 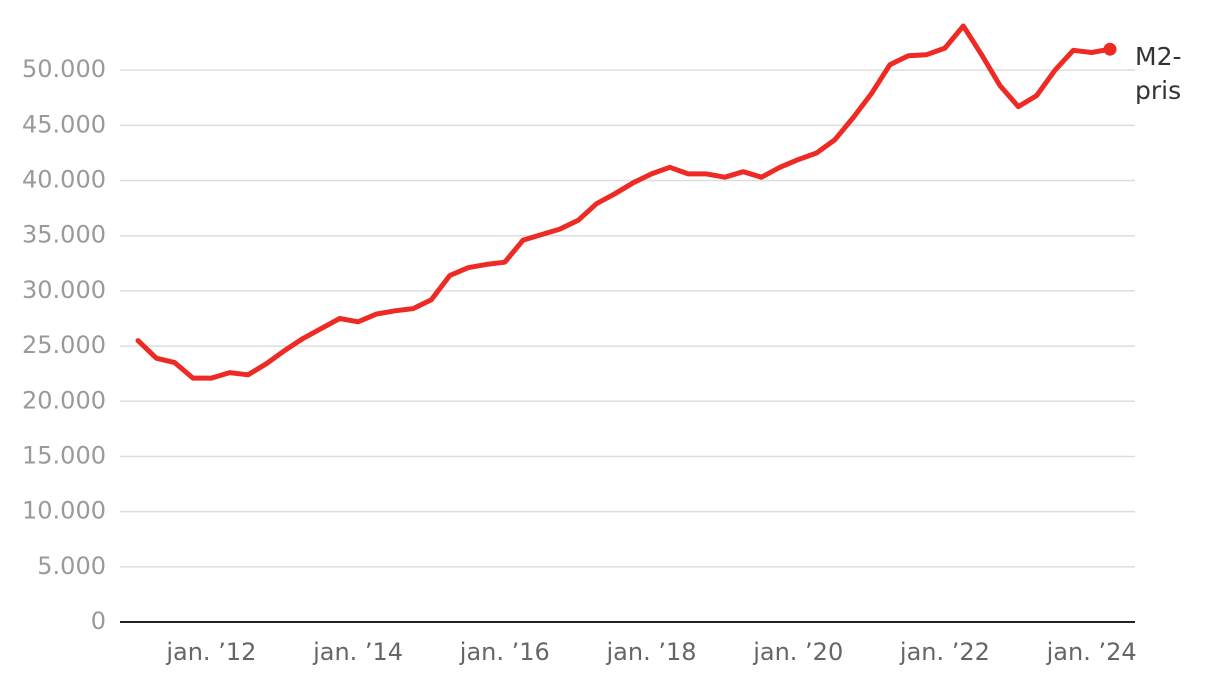 I want to click on x-tick-label: jan. ’18, so click(x=651, y=652).